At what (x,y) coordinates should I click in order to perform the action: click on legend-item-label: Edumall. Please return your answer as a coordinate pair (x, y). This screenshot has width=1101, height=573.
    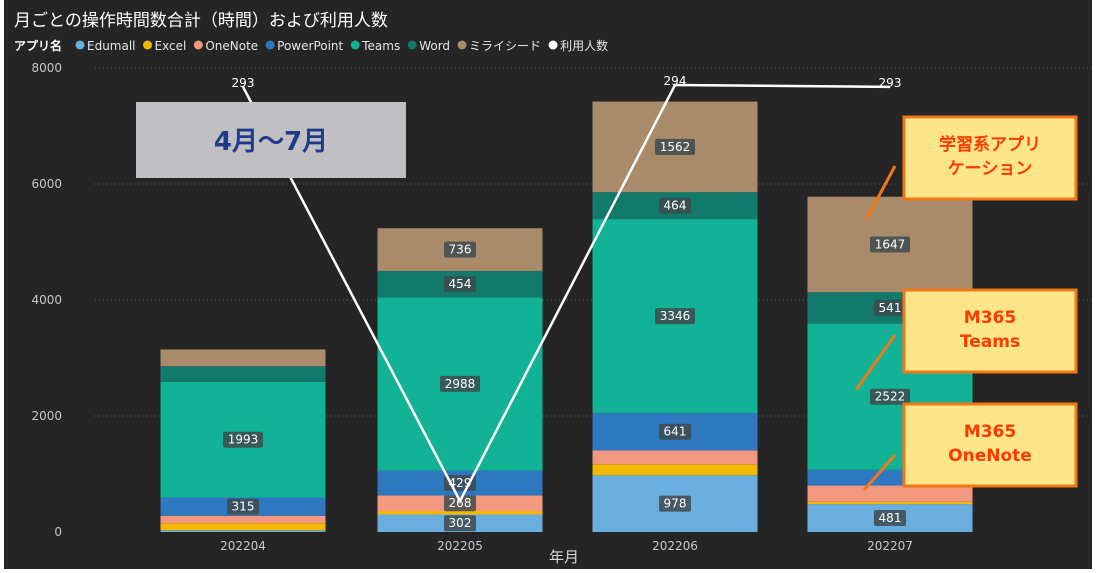
    Looking at the image, I should click on (111, 46).